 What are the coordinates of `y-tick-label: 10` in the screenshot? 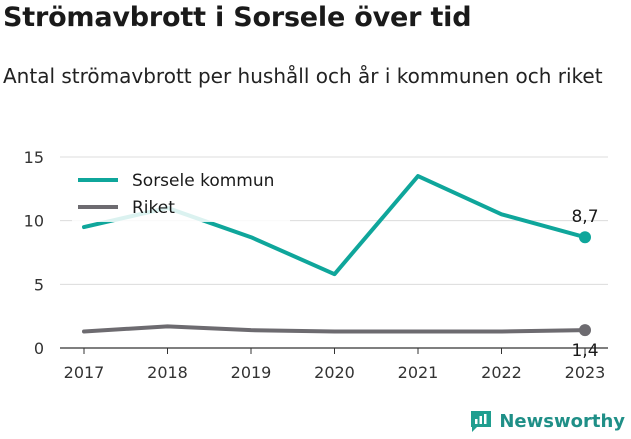 It's located at (34, 221).